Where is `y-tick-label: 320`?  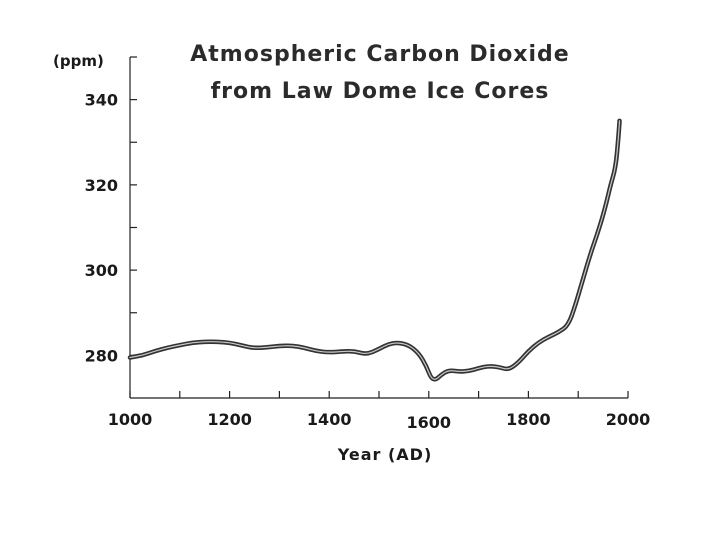
y-tick-label: 320 is located at coordinates (101, 185).